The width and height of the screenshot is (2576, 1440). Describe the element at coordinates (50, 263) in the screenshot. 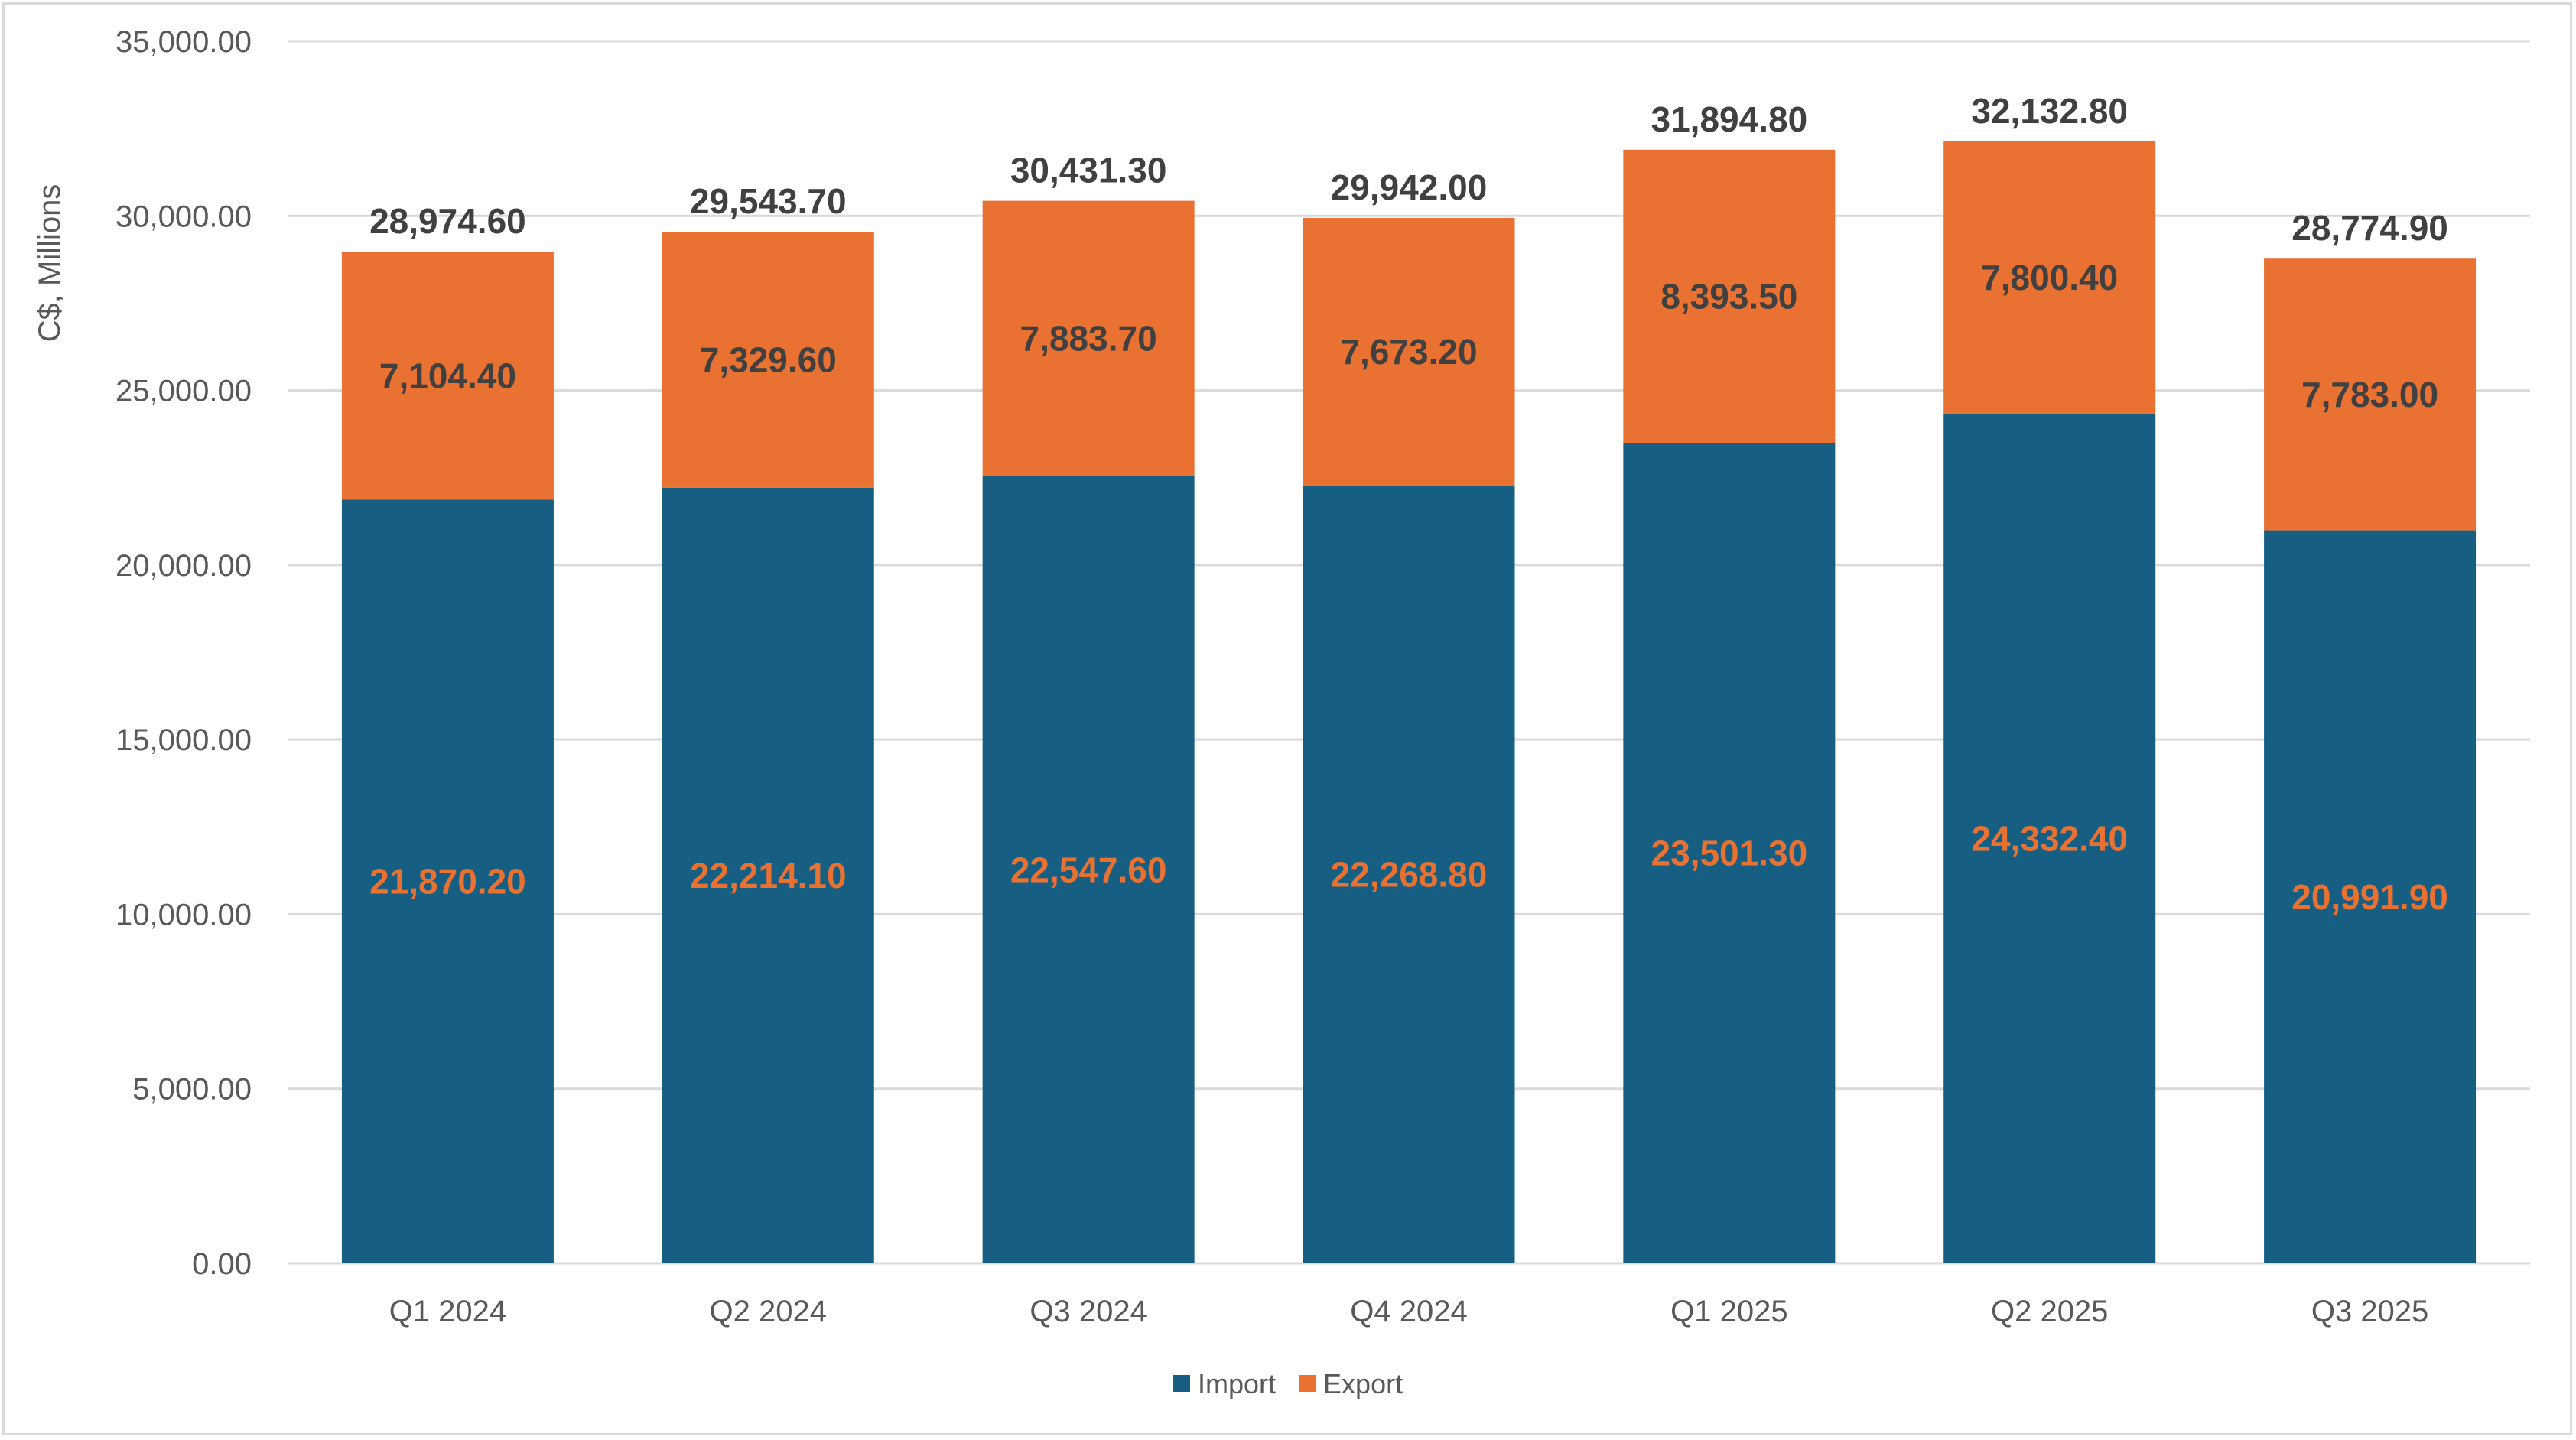

I see `y-axis-label: C$, Millions` at that location.